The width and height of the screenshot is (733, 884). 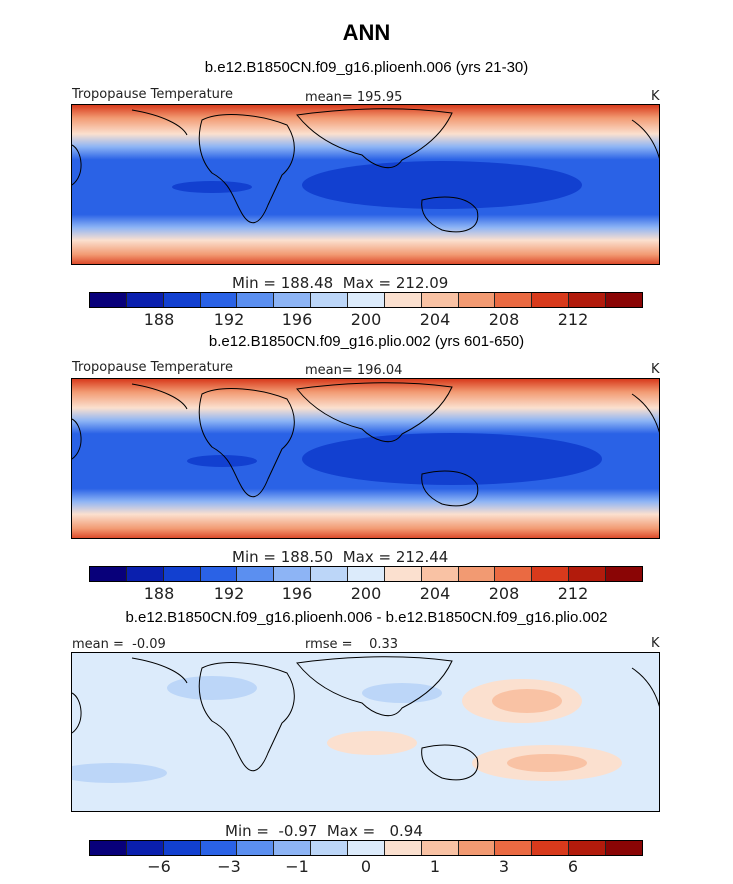 What do you see at coordinates (297, 866) in the screenshot?
I see `panel-3-tick: −1` at bounding box center [297, 866].